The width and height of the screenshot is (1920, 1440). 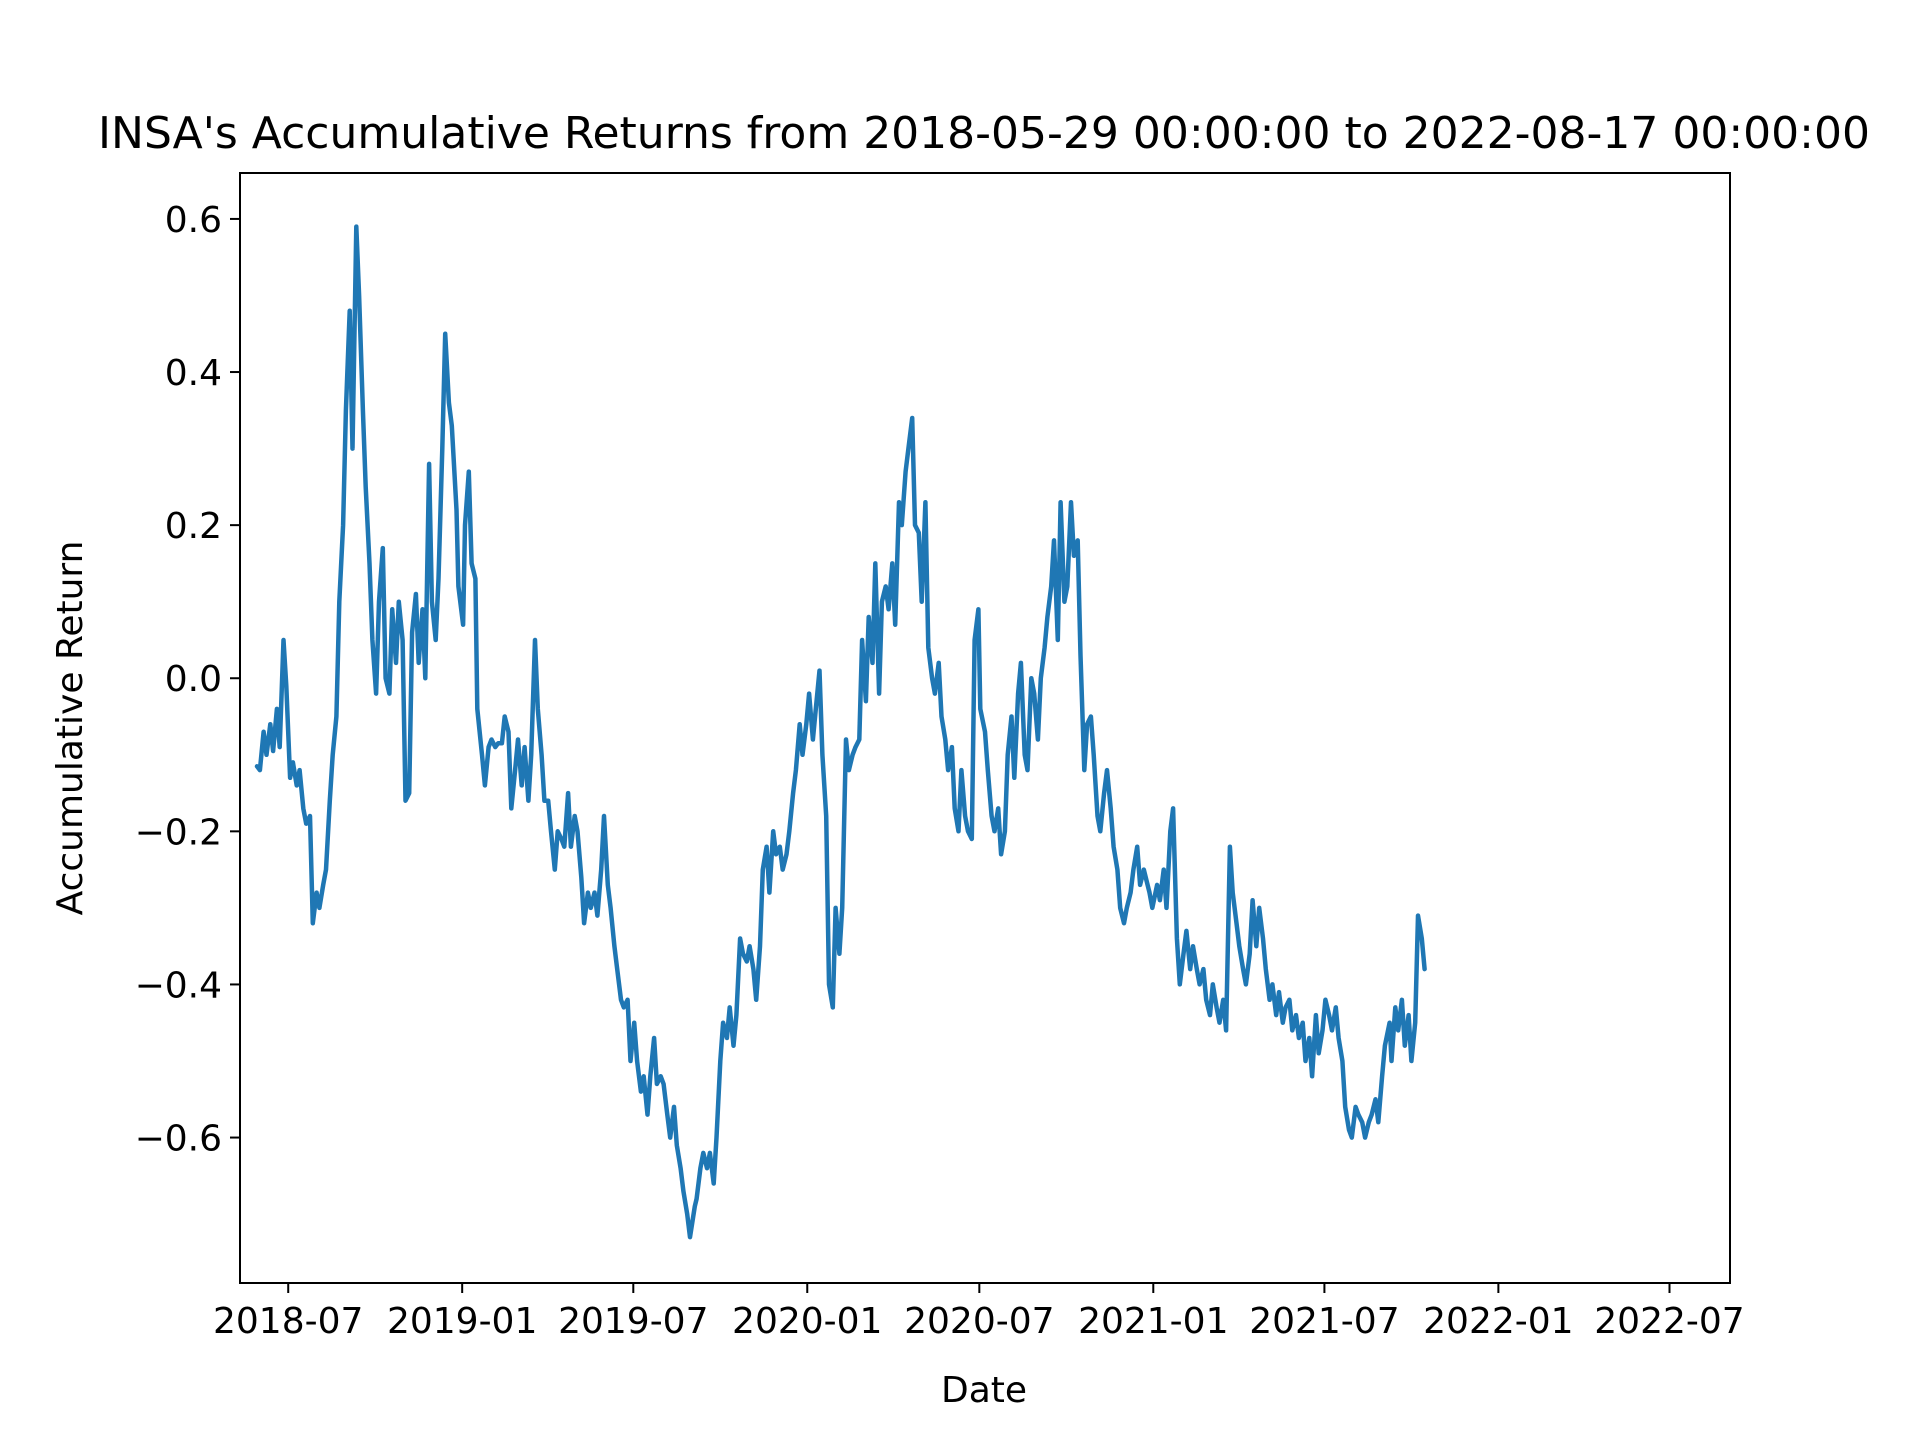 What do you see at coordinates (807, 1321) in the screenshot?
I see `x-tick-label: 2020-01` at bounding box center [807, 1321].